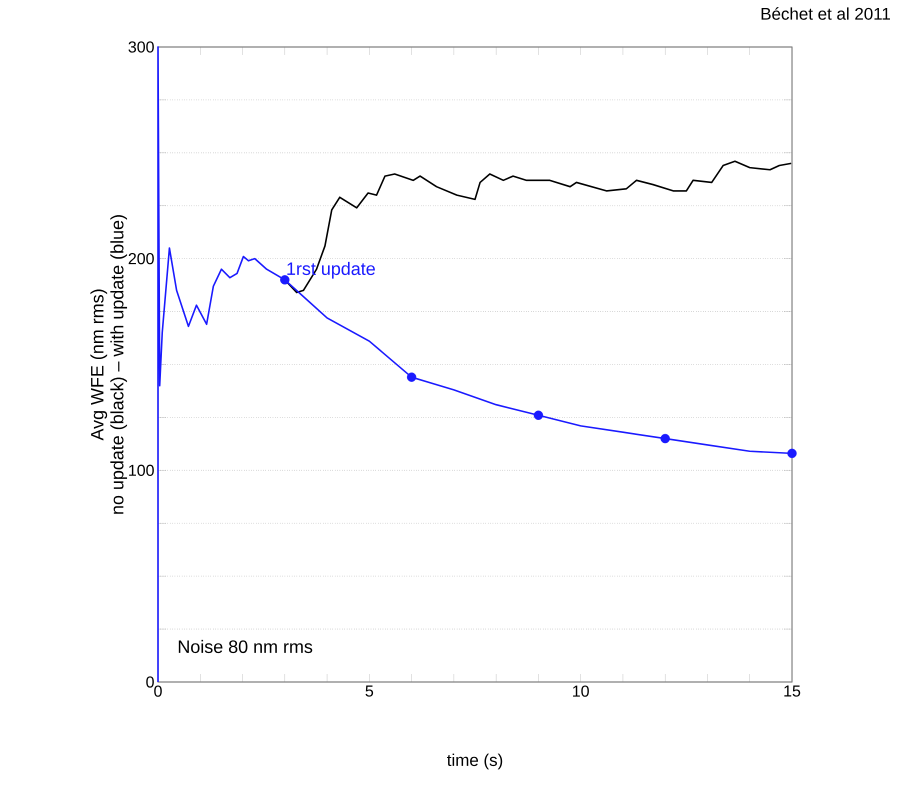  I want to click on y-tick-label: 300, so click(141, 47).